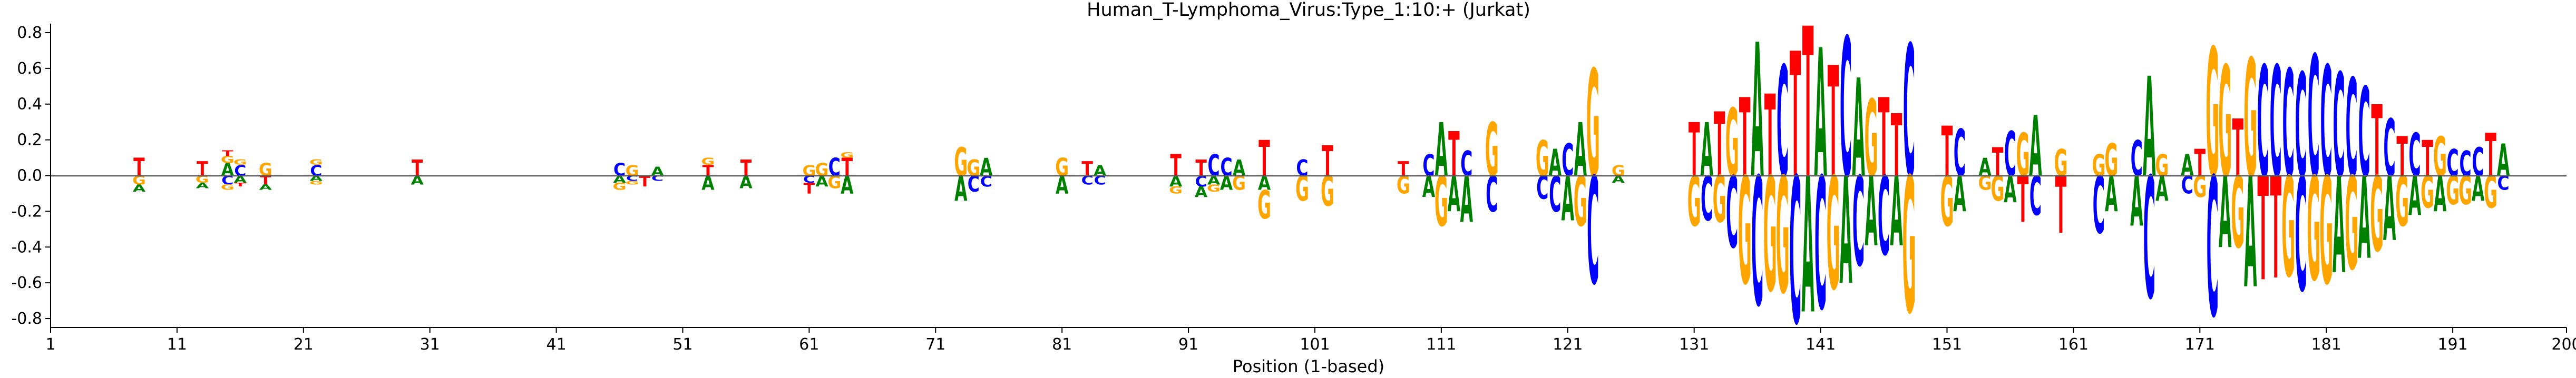 The height and width of the screenshot is (378, 2576). Describe the element at coordinates (2326, 344) in the screenshot. I see `x-tick-label: 181` at that location.